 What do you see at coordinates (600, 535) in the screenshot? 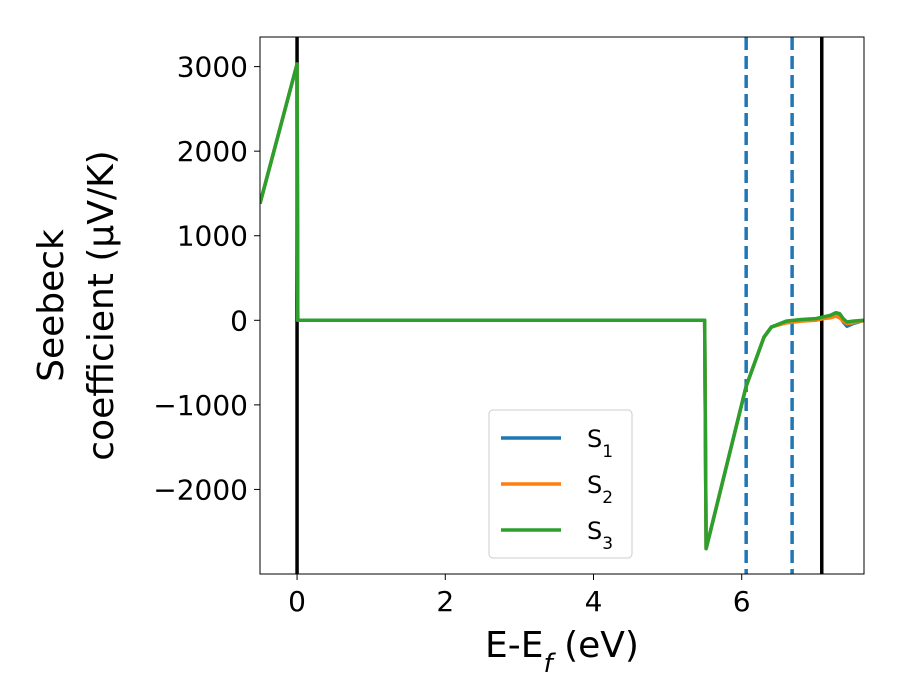
I see `legend-label-s3: S3` at bounding box center [600, 535].